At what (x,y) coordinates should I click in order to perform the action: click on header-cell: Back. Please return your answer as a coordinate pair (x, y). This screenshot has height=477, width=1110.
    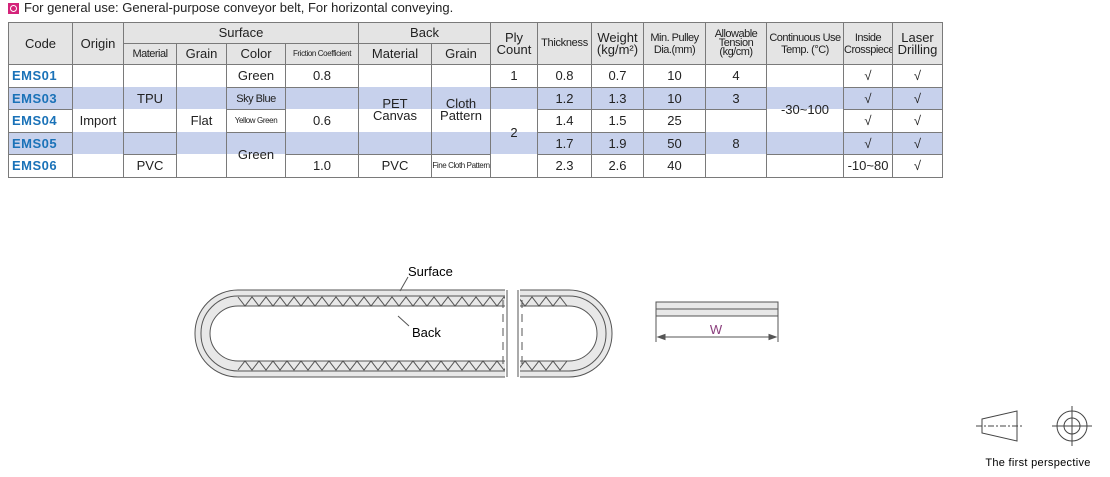
    Looking at the image, I should click on (424, 33).